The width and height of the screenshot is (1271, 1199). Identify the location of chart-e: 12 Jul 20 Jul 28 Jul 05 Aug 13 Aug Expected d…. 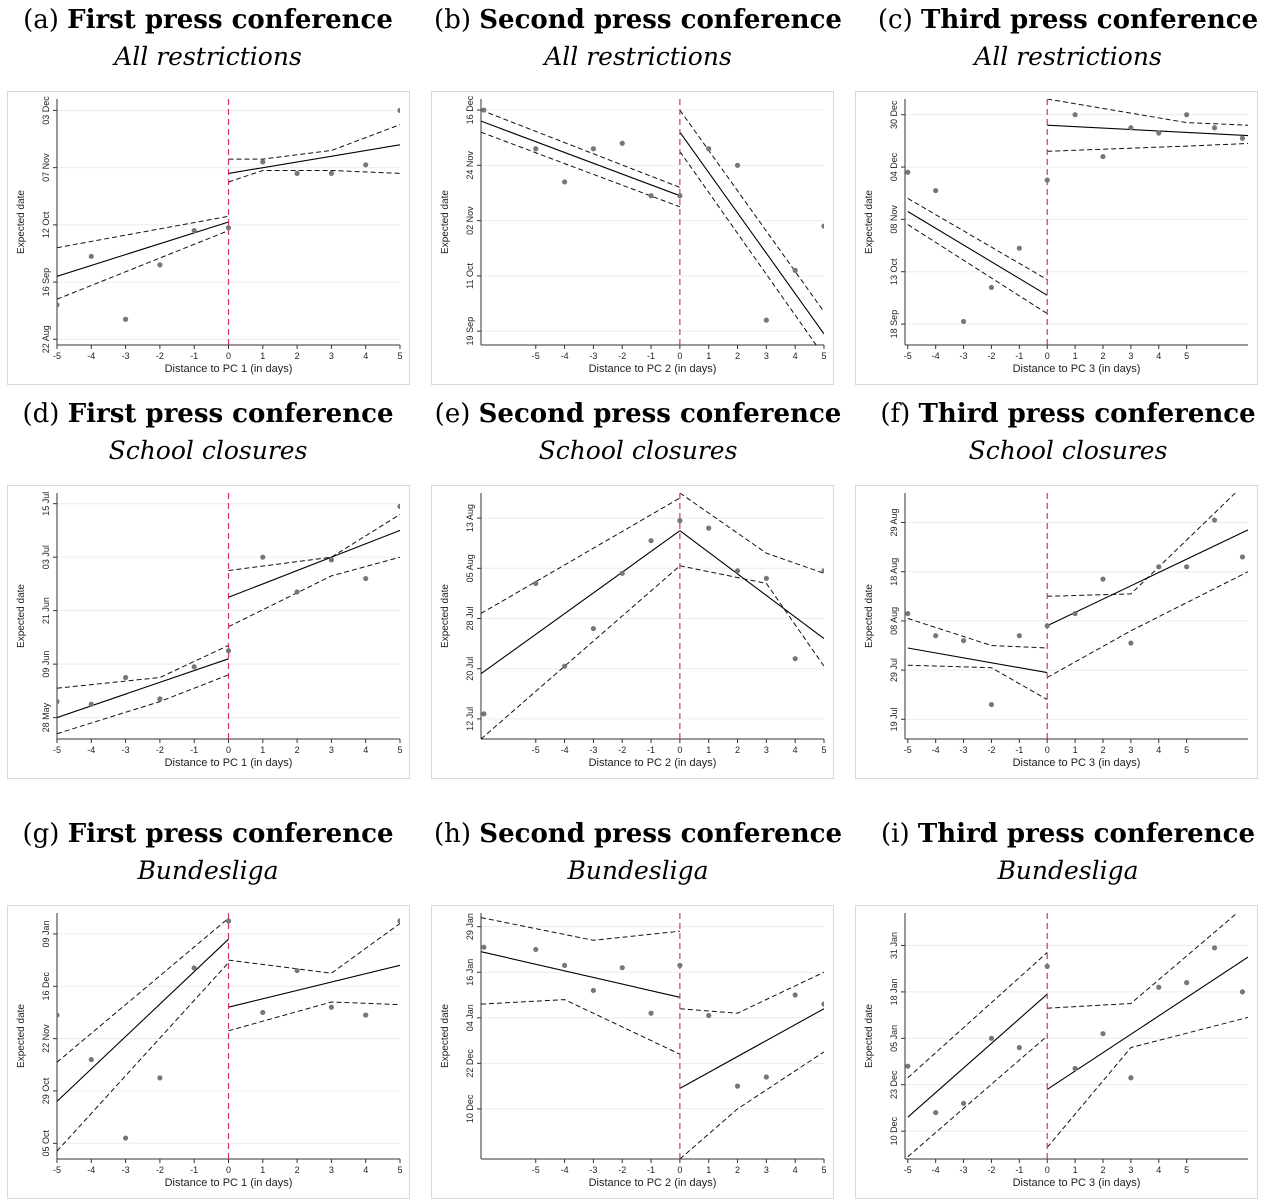
(632, 632).